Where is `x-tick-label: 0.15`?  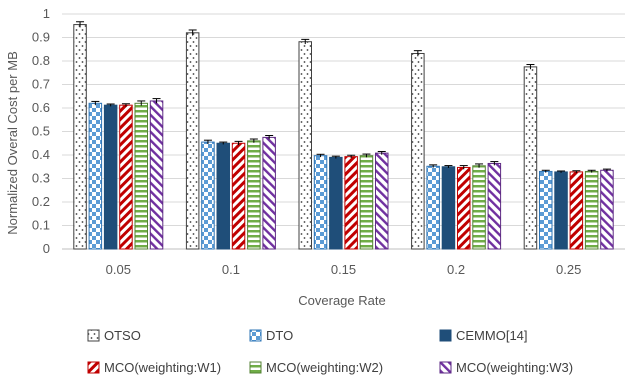 x-tick-label: 0.15 is located at coordinates (343, 269).